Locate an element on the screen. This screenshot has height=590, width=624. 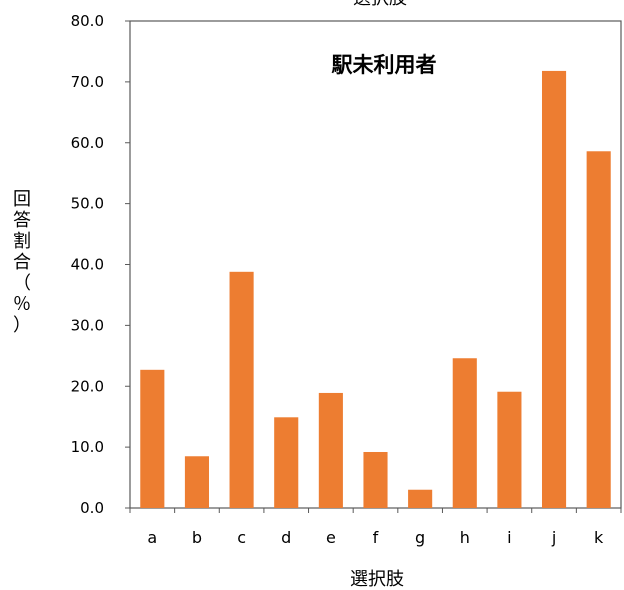
bar-h is located at coordinates (464, 433).